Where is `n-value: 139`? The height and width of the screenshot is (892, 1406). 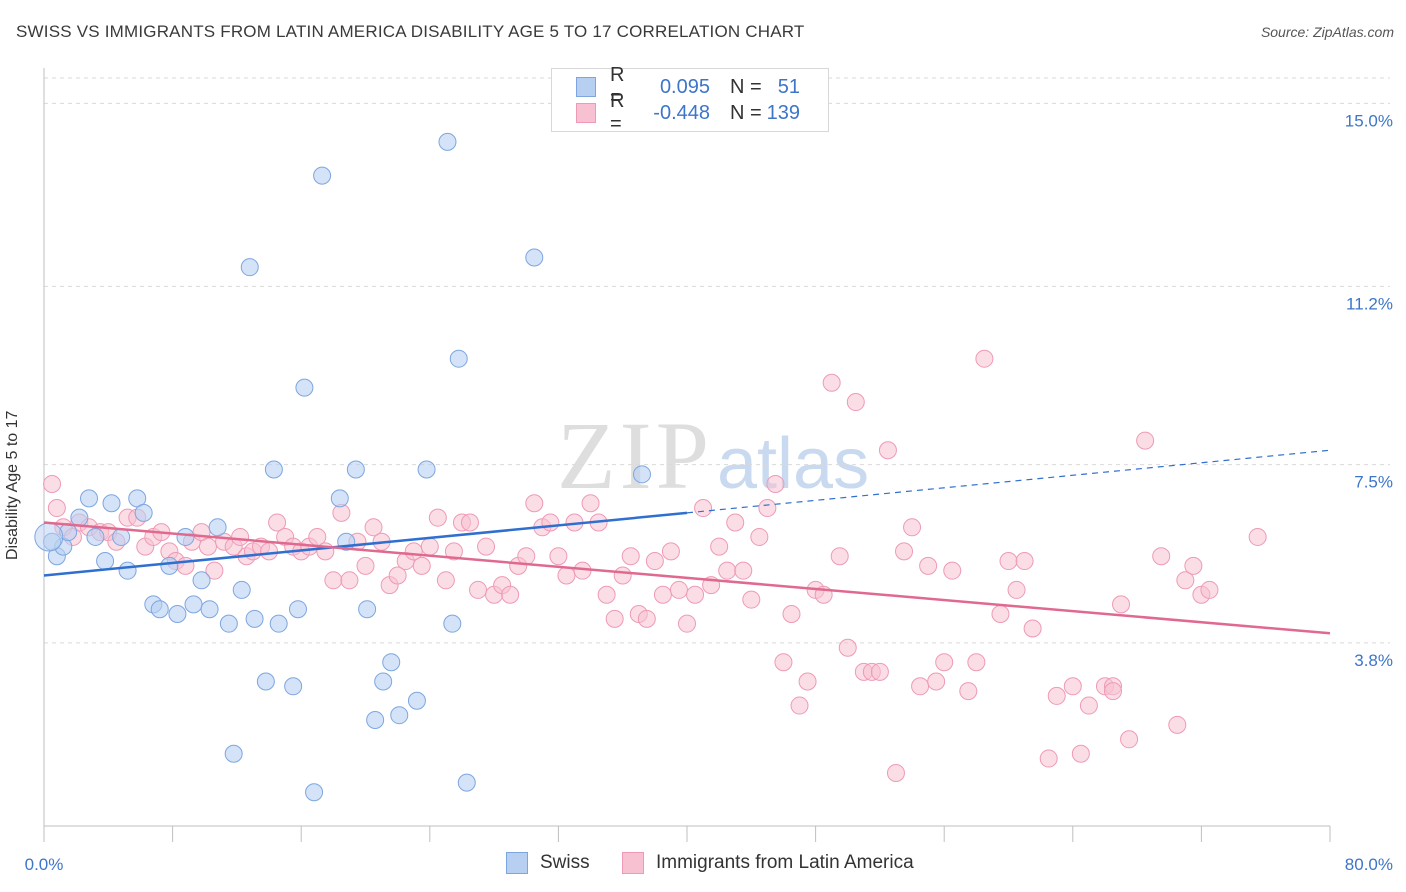 n-value: 139 is located at coordinates (783, 112).